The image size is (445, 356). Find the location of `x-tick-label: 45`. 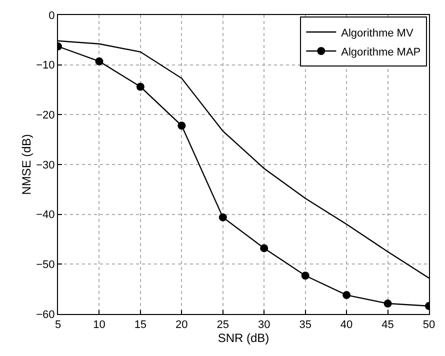

x-tick-label: 45 is located at coordinates (388, 325).